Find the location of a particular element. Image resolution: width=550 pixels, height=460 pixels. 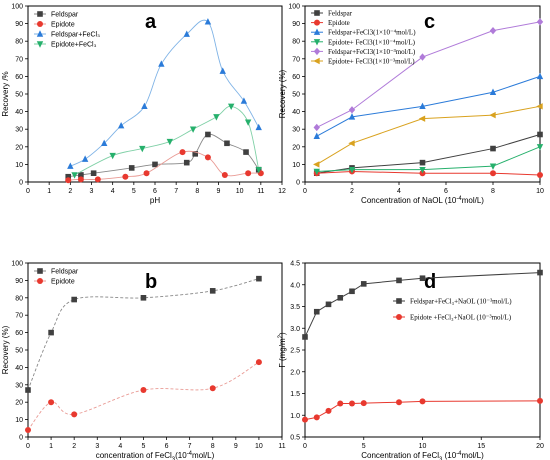

x-tick-label: 7 is located at coordinates (190, 446).